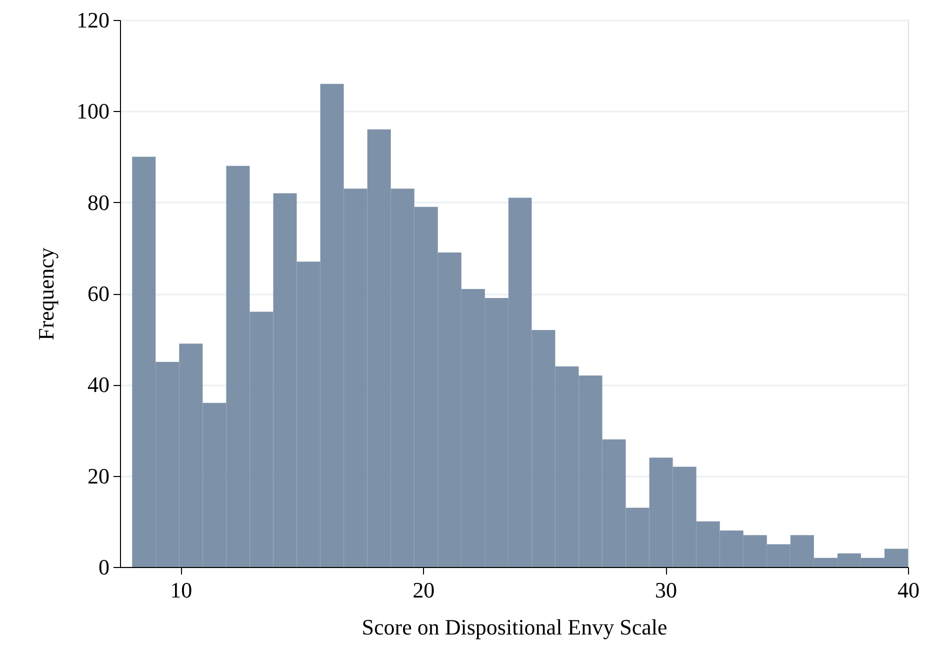 The image size is (925, 660). What do you see at coordinates (666, 590) in the screenshot?
I see `x-tick-label: 30` at bounding box center [666, 590].